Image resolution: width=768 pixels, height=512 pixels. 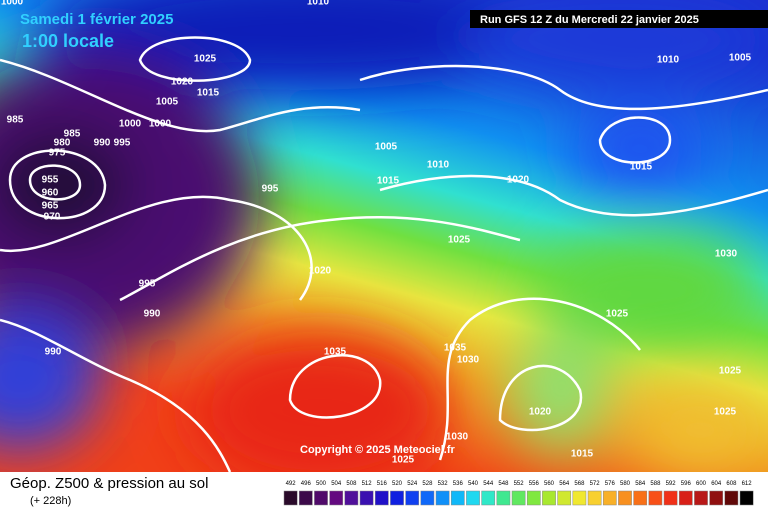 What do you see at coordinates (378, 450) in the screenshot?
I see `copyright: Copyright © 2025 Meteociel.fr` at bounding box center [378, 450].